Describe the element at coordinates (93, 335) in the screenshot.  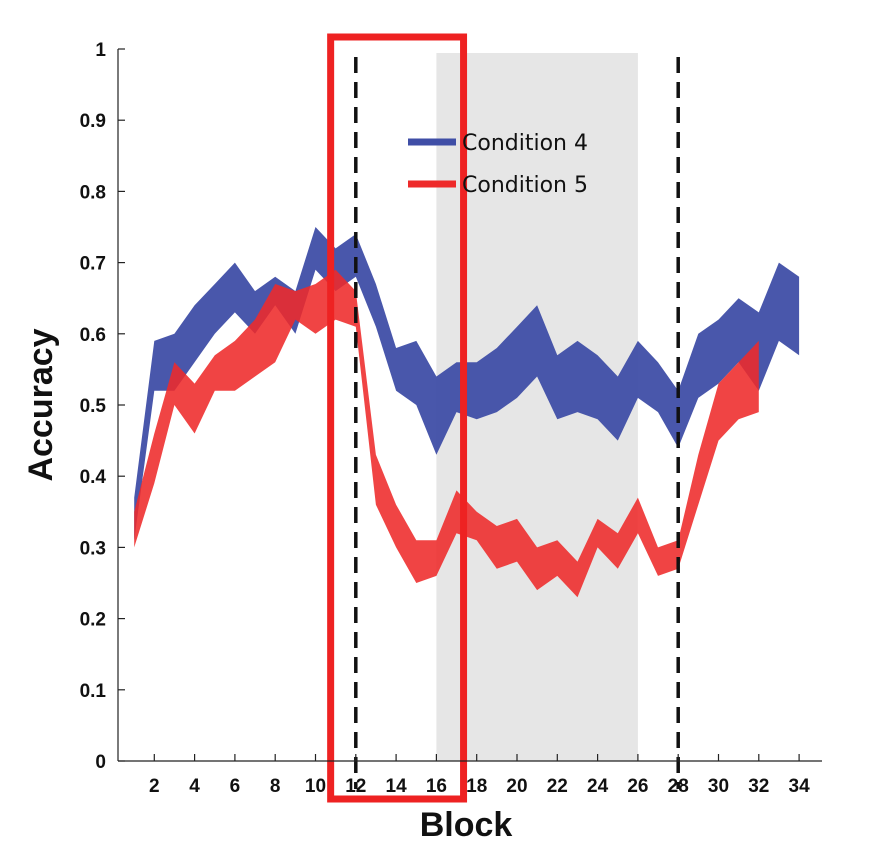
I see `y-tick-label-0.6: 0.6` at that location.